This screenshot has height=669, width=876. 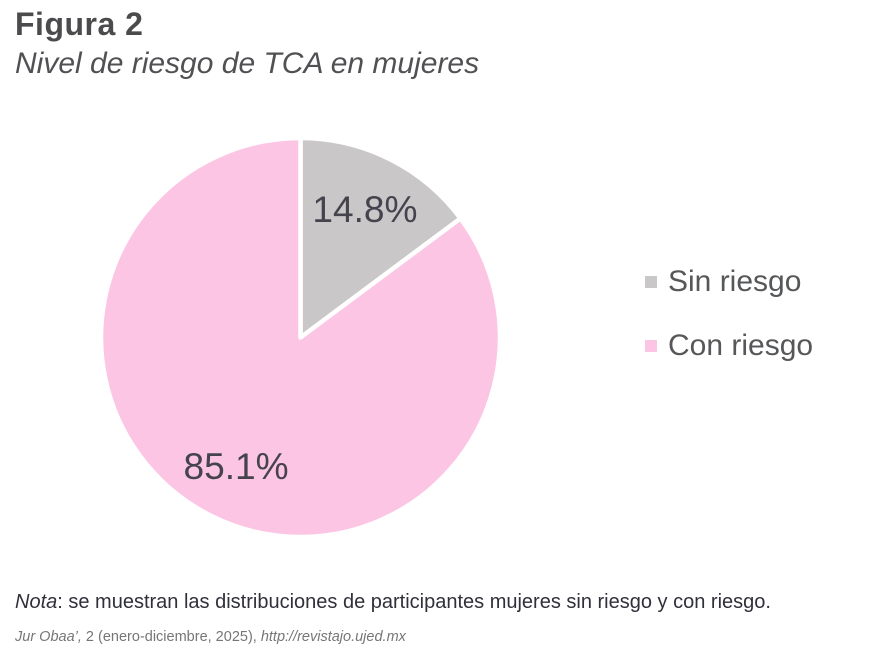 I want to click on legend-item-con-riesgo: Con riesgo, so click(x=729, y=346).